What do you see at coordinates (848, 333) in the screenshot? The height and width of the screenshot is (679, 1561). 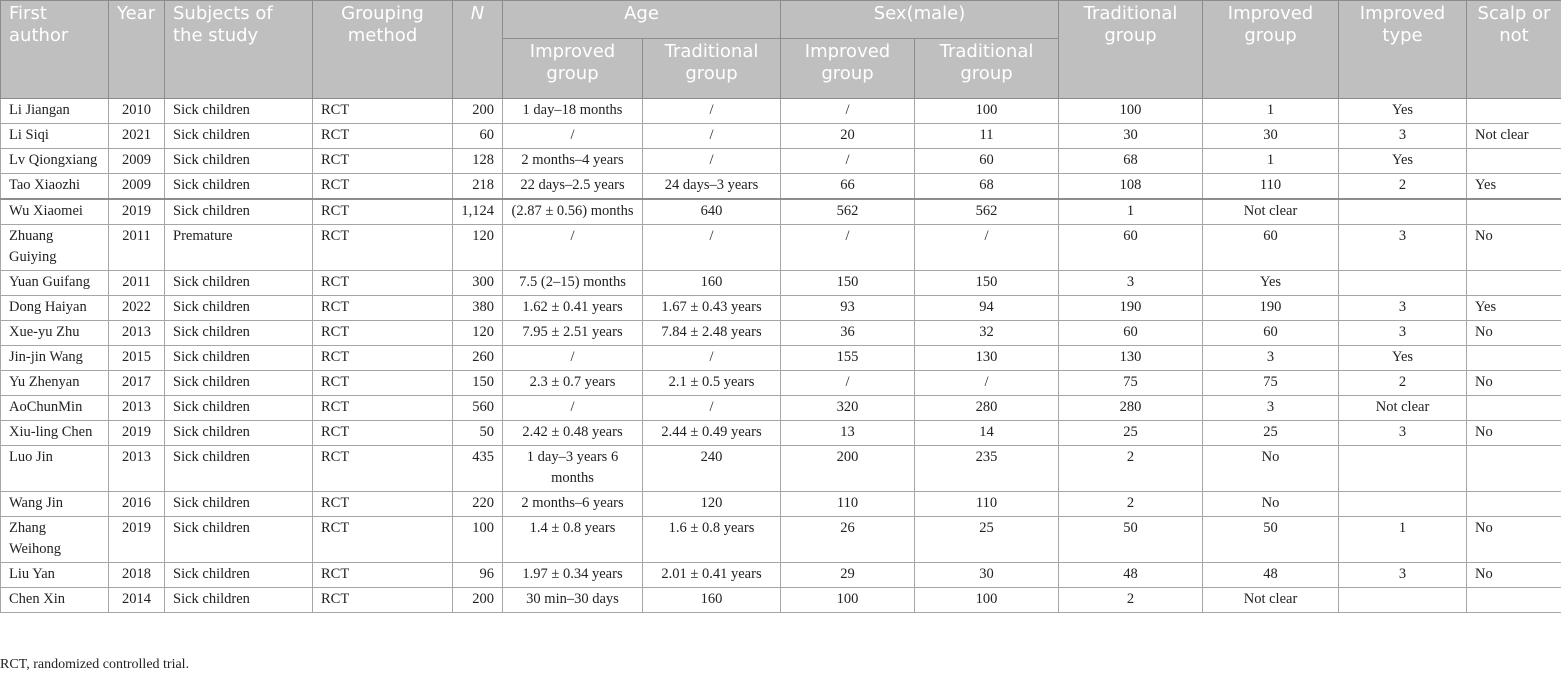 I see `cell-sex-improved: 36` at bounding box center [848, 333].